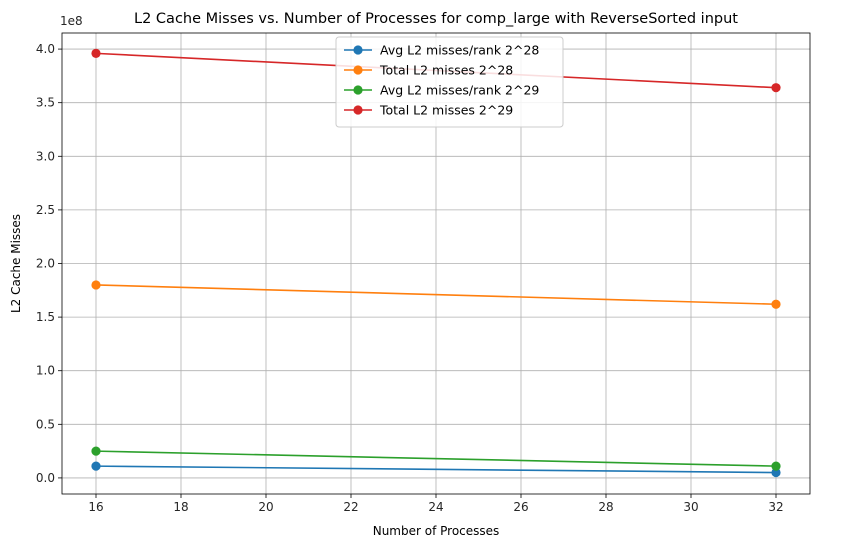  I want to click on legend-label: Total L2 misses 2^29, so click(446, 110).